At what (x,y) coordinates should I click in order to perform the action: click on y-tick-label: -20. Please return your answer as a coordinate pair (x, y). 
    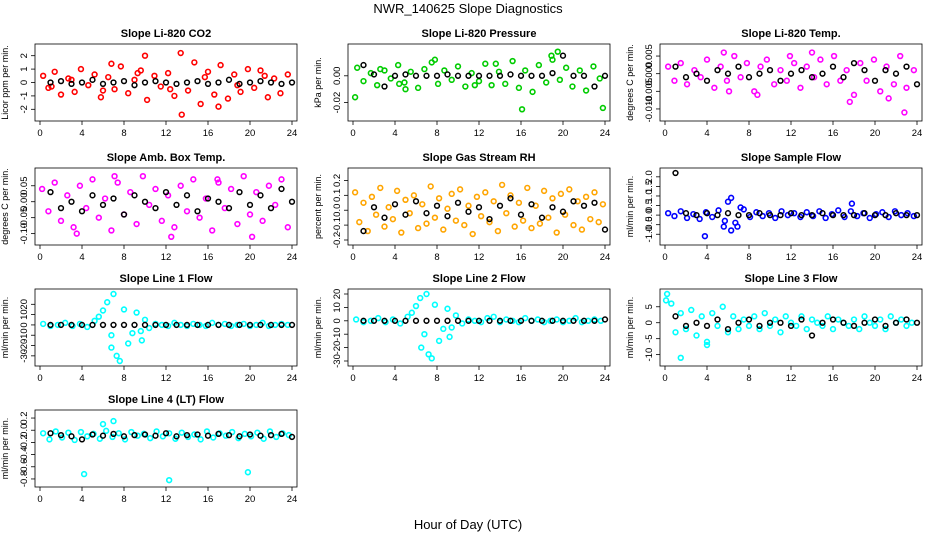
    Looking at the image, I should click on (24, 346).